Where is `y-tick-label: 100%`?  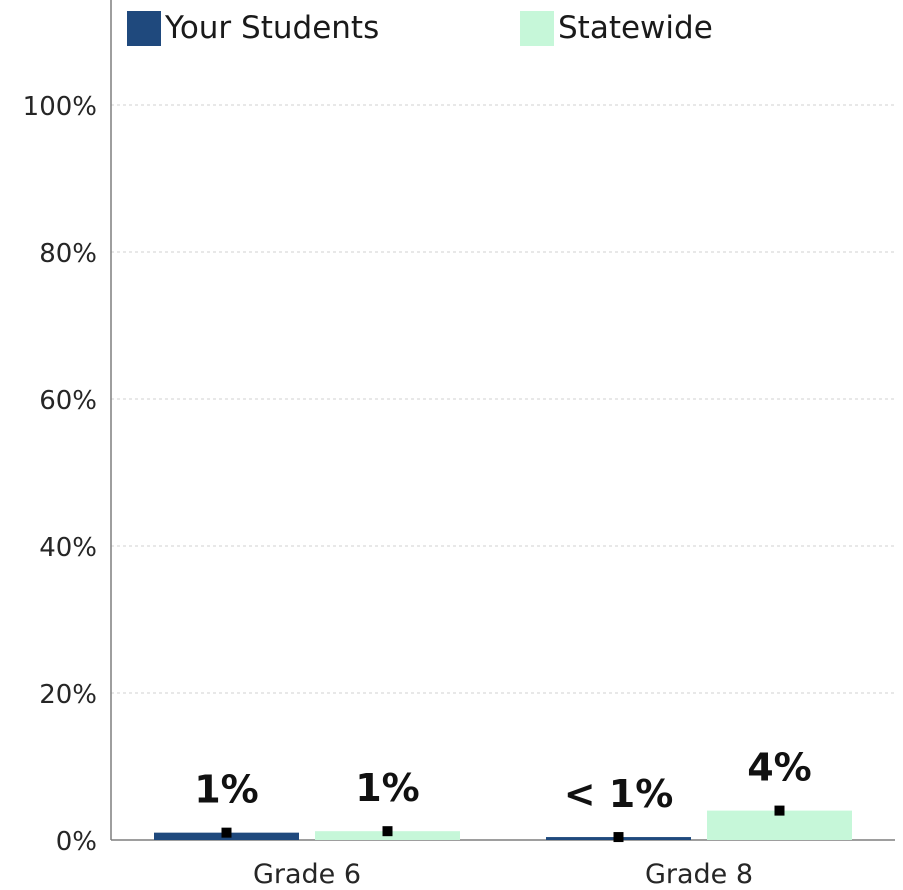
y-tick-label: 100% is located at coordinates (60, 107).